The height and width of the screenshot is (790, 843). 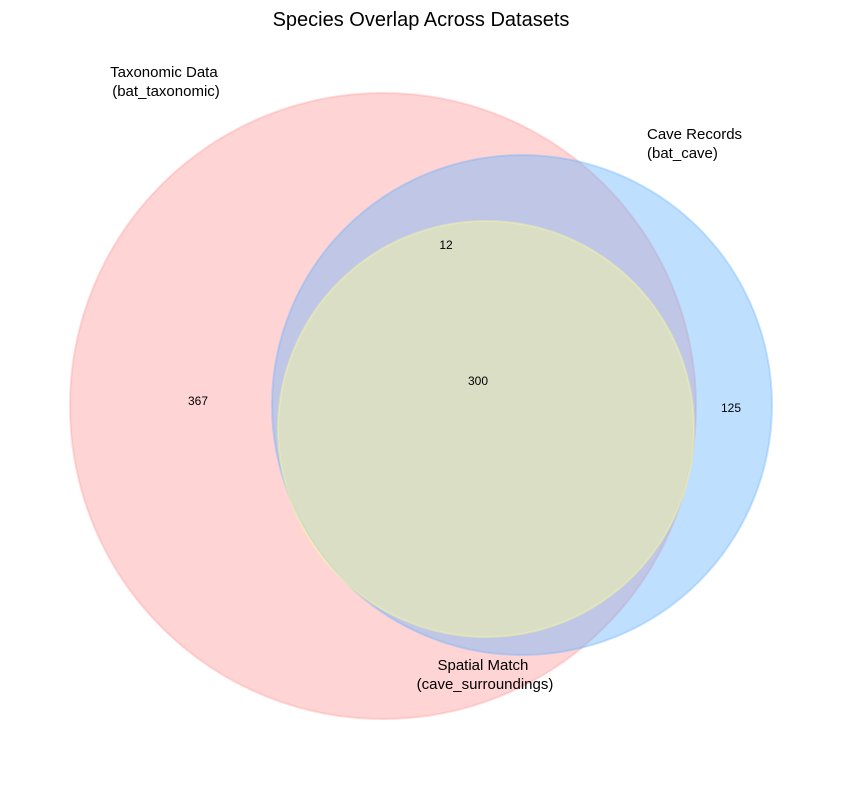 What do you see at coordinates (485, 675) in the screenshot?
I see `label-spatial: Spatial Match (cave_surroundings)` at bounding box center [485, 675].